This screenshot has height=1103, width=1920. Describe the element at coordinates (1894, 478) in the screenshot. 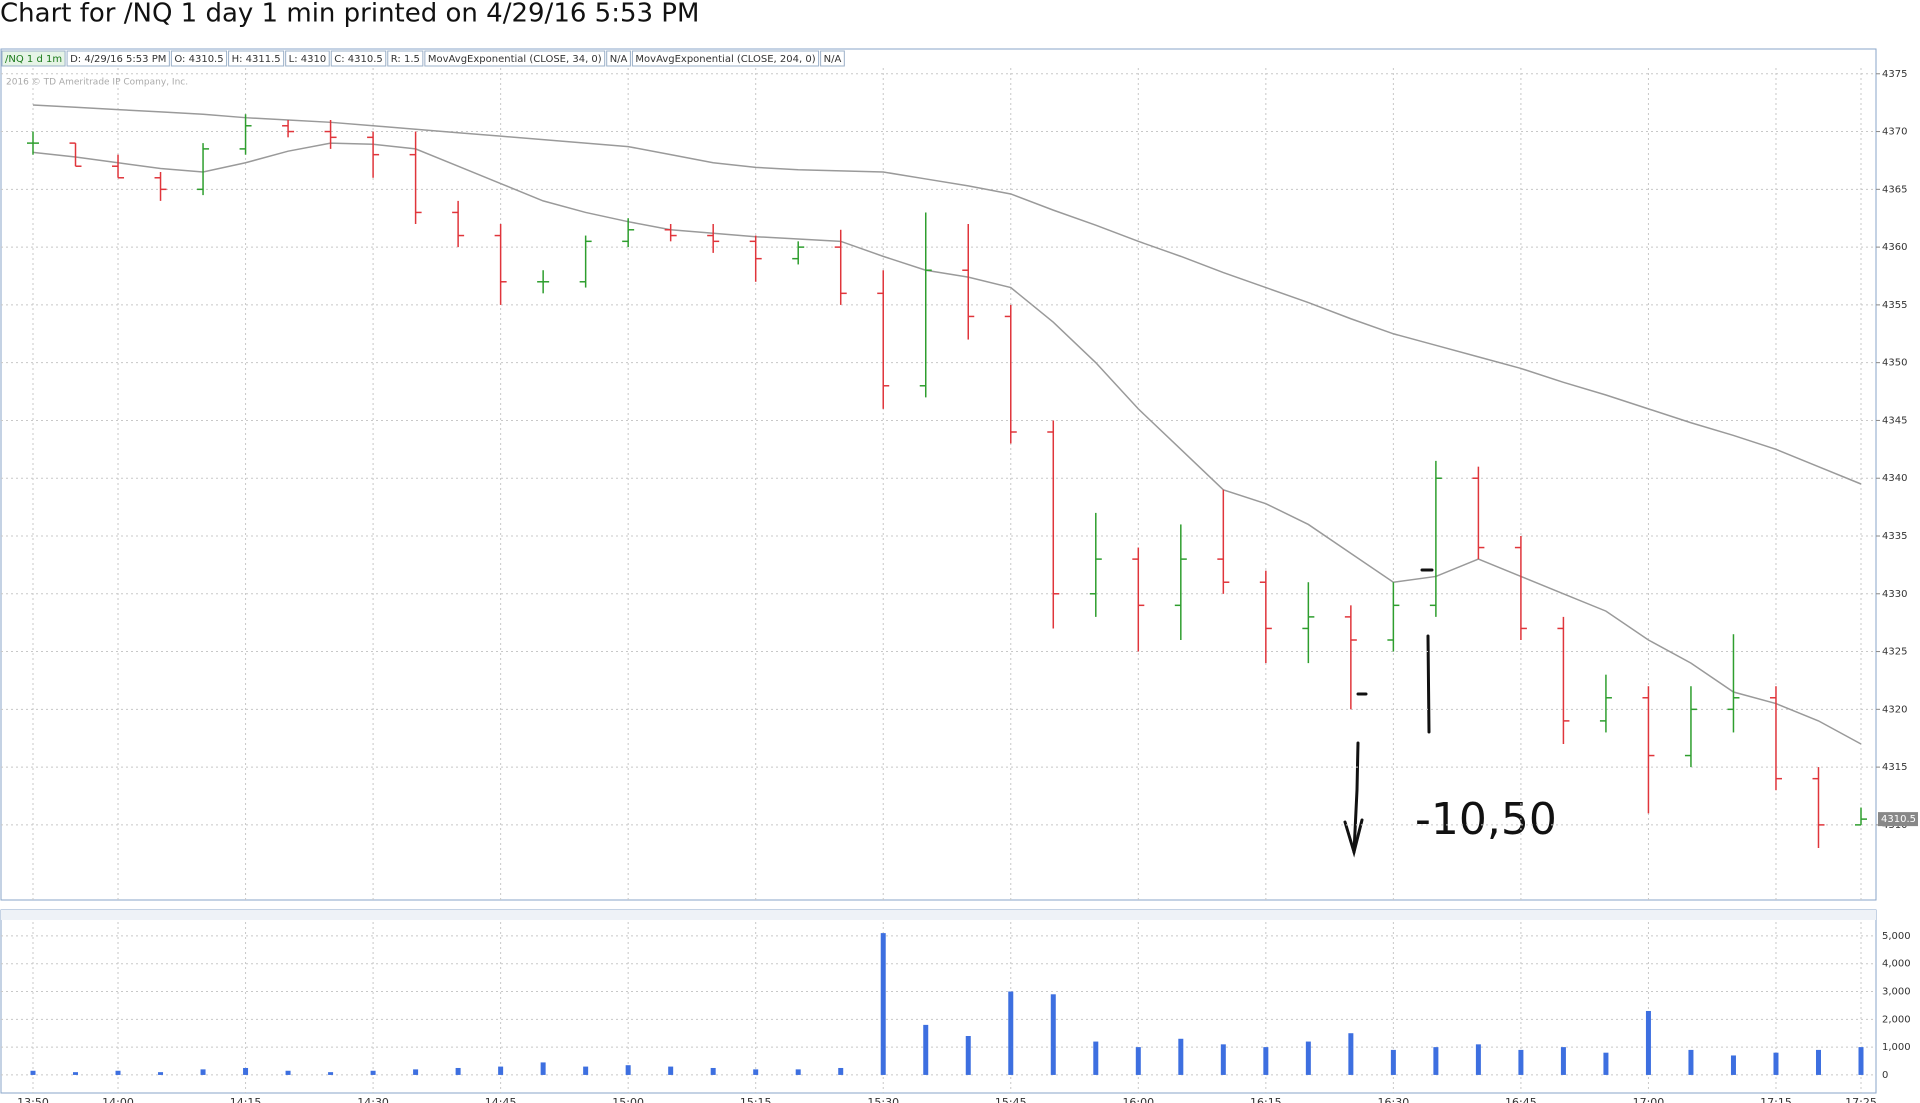

I see `y-tick-label: 4340` at that location.